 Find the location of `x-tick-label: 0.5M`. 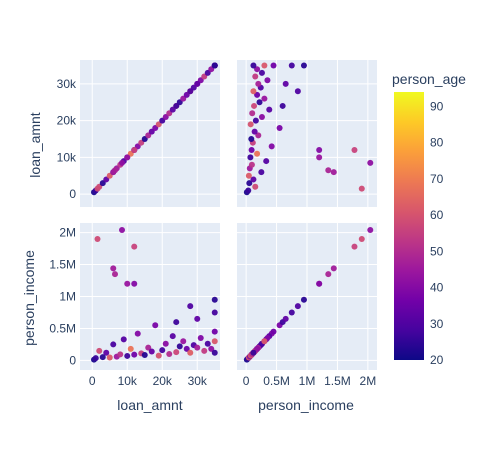

x-tick-label: 0.5M is located at coordinates (276, 381).